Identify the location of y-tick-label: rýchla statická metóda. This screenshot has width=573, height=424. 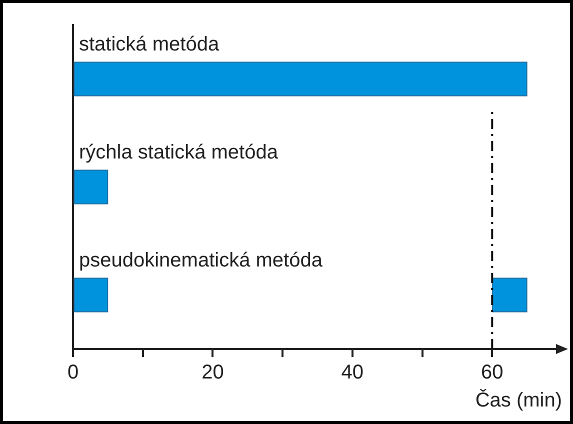
(179, 153).